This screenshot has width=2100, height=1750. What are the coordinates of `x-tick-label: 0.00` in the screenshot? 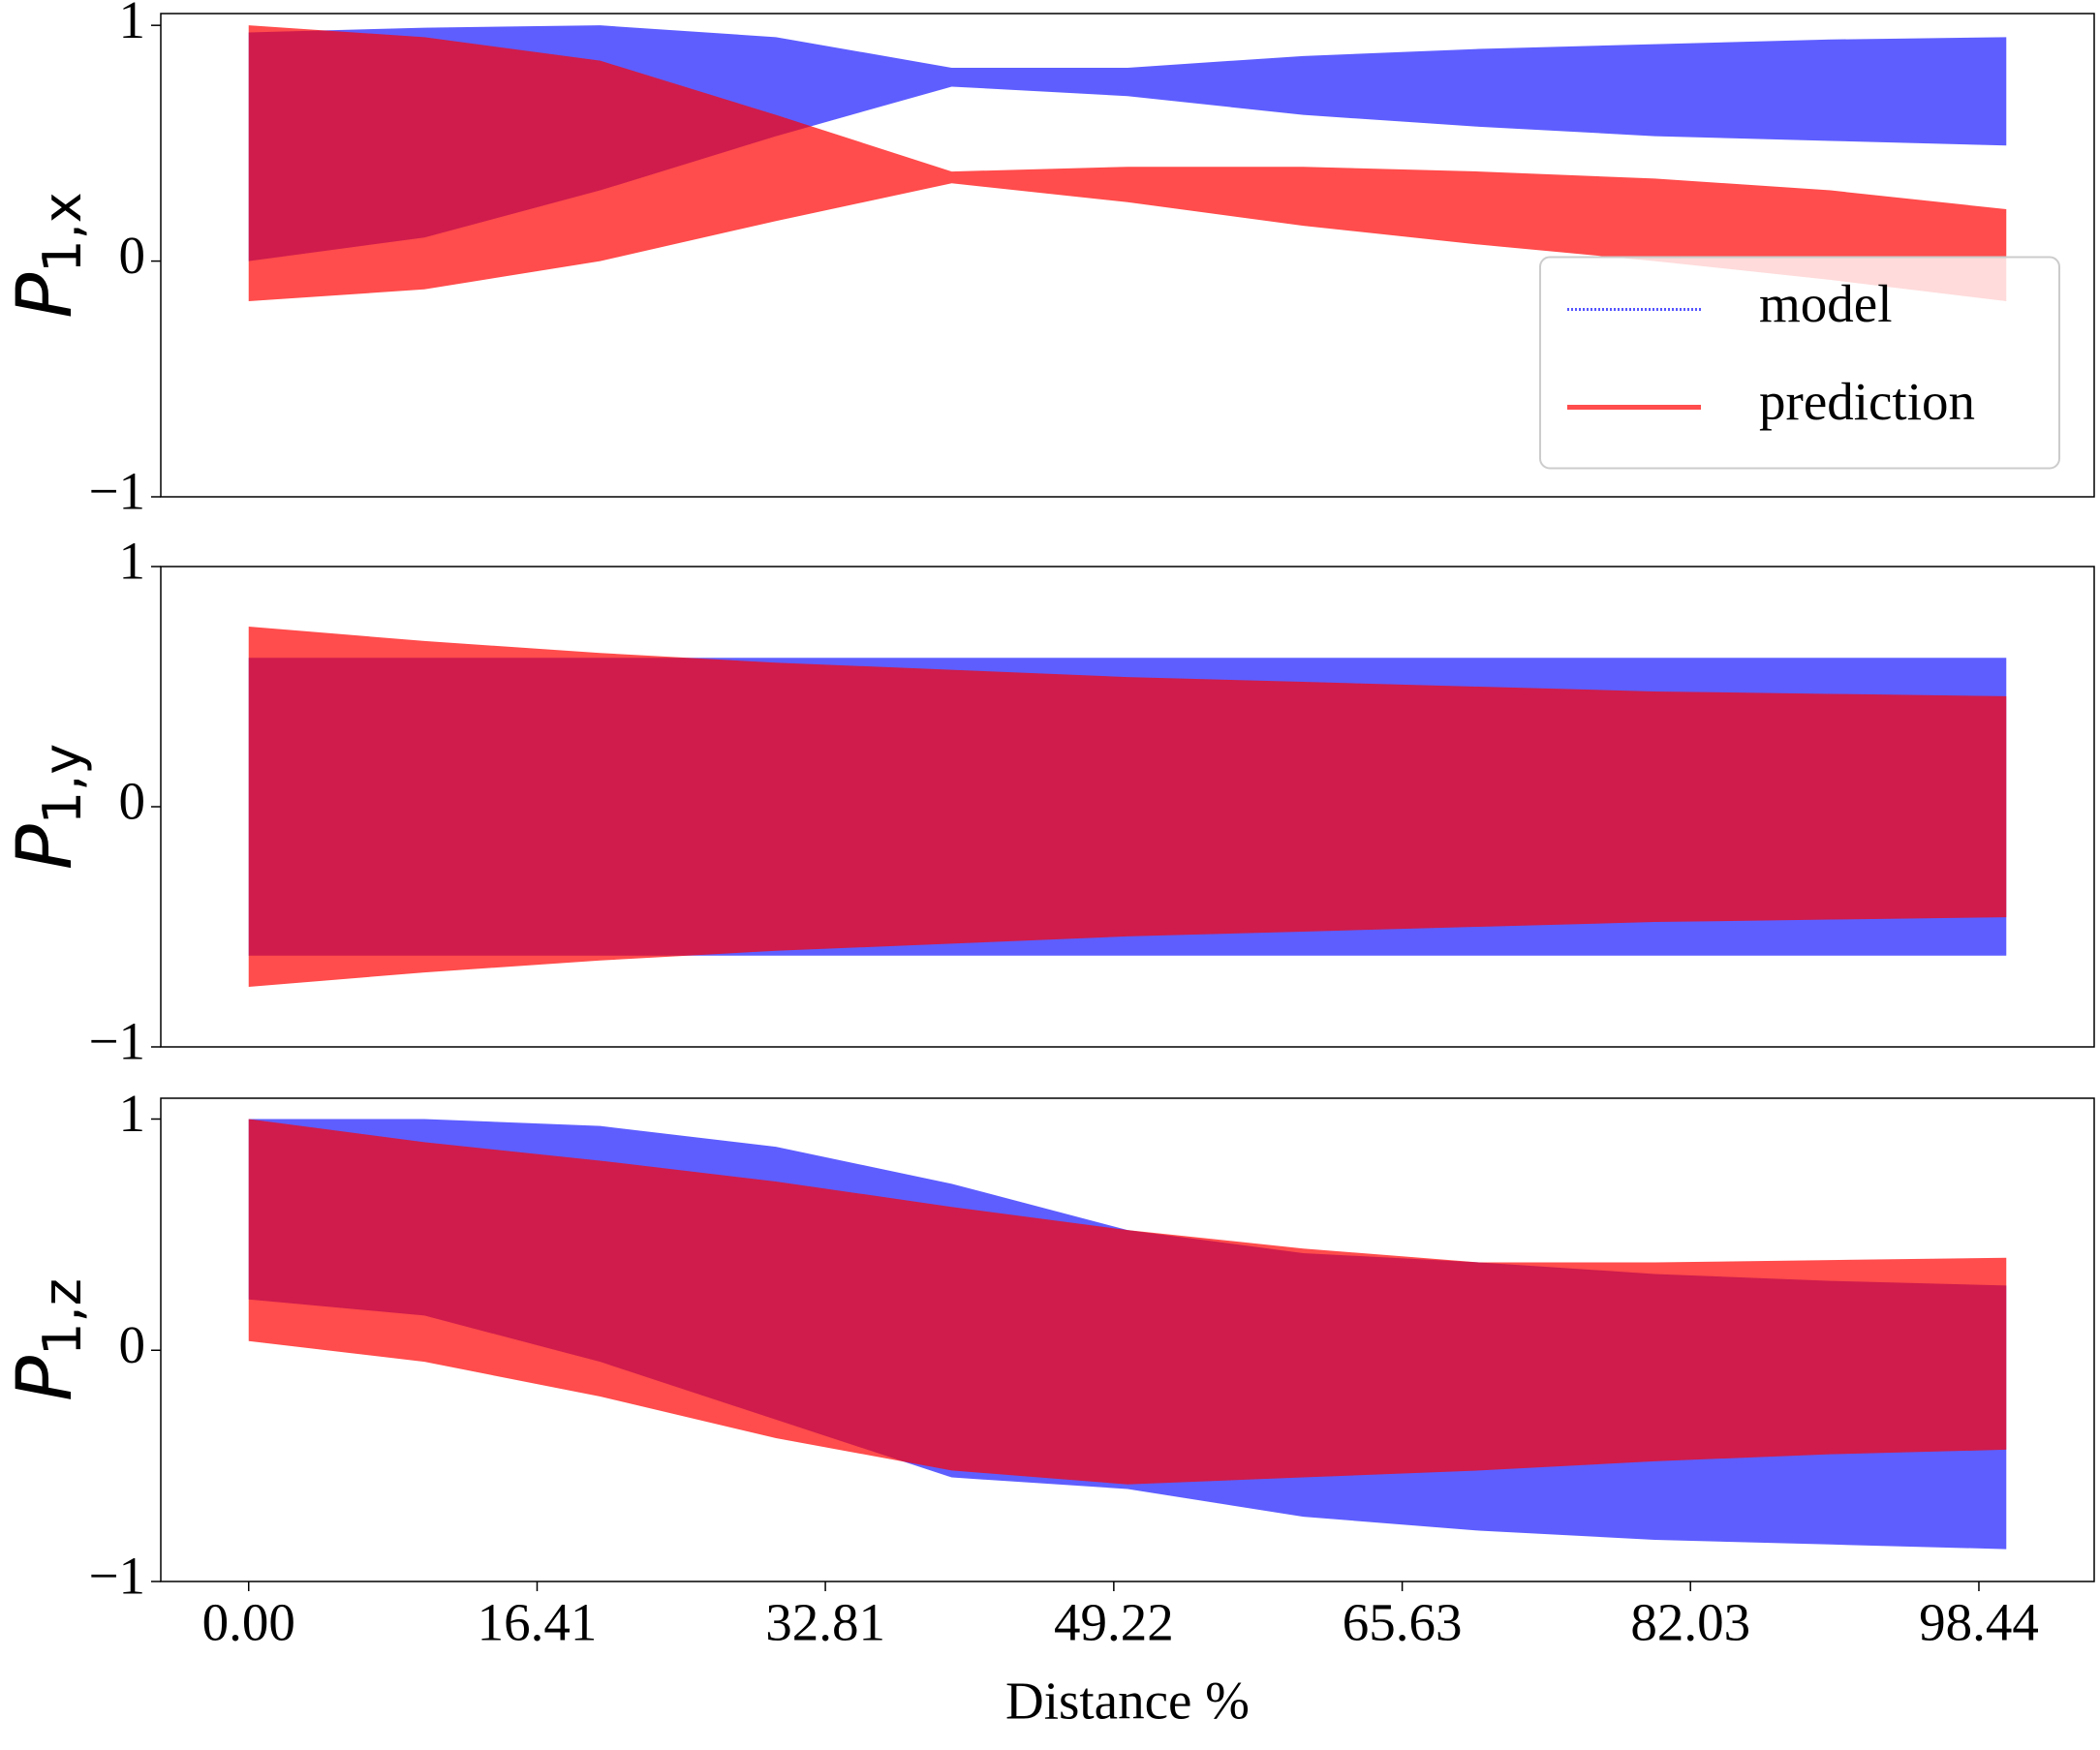 It's located at (248, 1622).